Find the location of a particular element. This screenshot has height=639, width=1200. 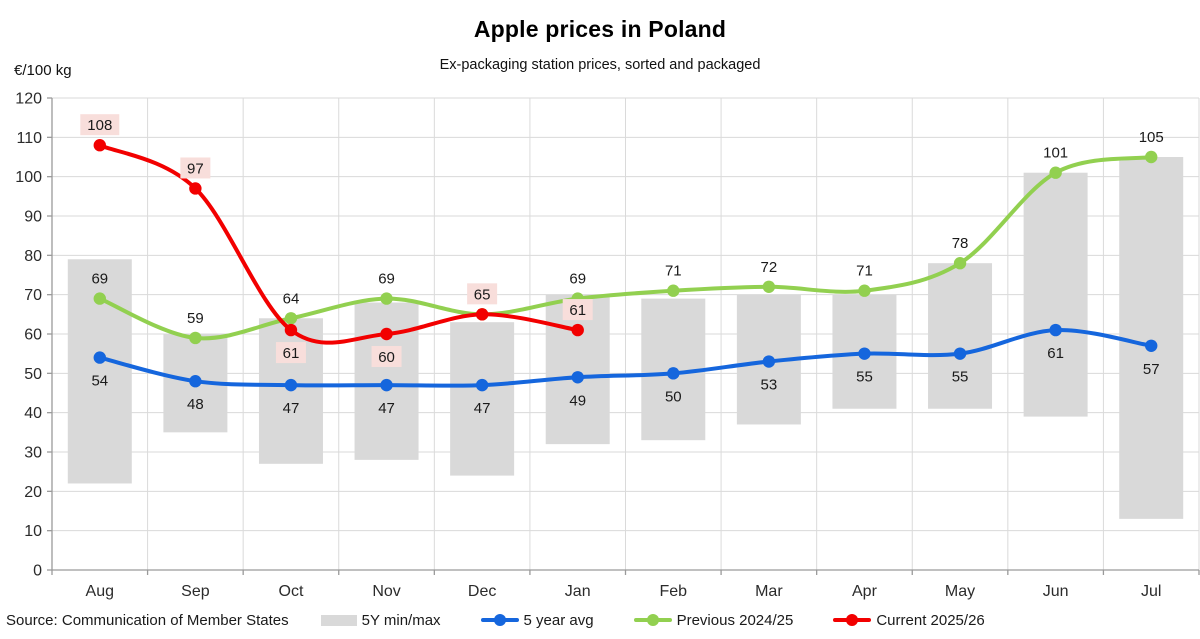

data-label: 60 is located at coordinates (386, 357).